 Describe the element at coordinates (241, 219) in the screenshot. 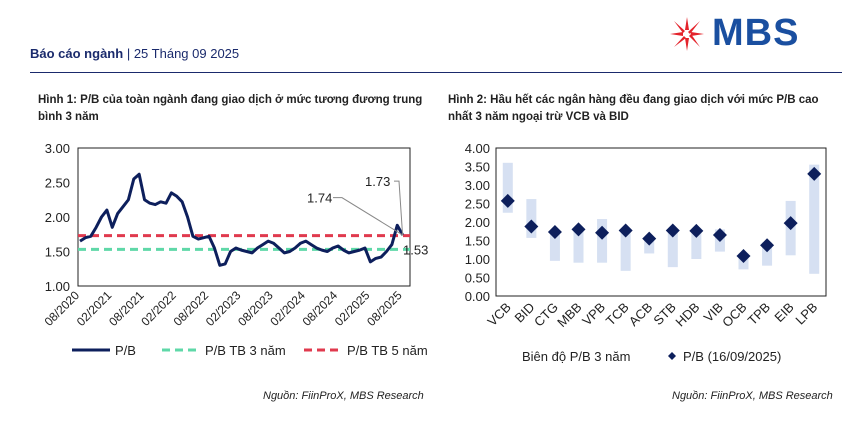

I see `pb-series-line` at that location.